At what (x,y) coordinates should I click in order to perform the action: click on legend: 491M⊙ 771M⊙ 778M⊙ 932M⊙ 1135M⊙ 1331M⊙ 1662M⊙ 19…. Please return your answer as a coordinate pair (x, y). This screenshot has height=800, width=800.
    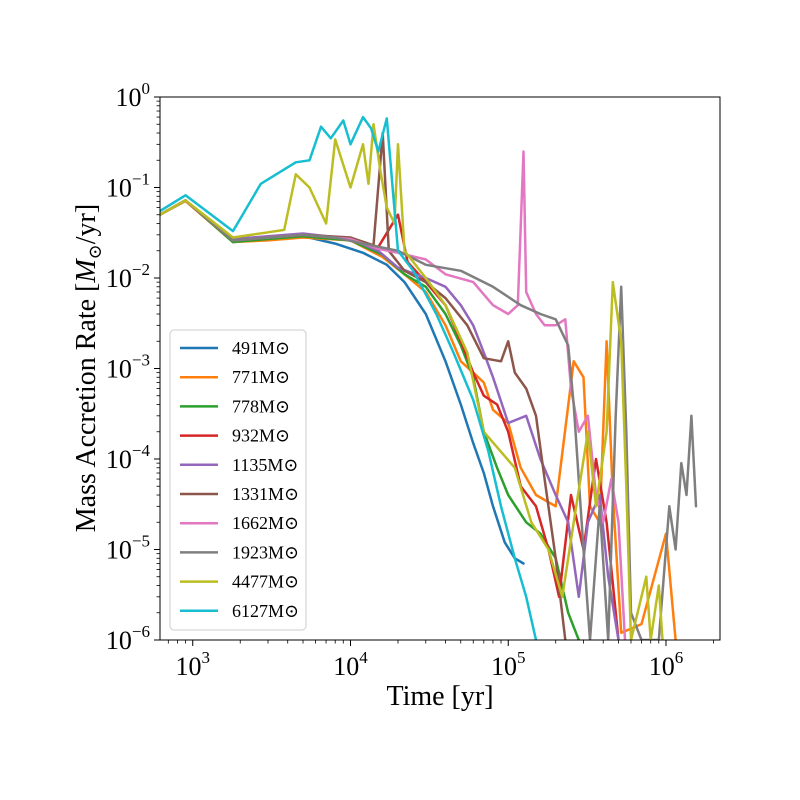
    Looking at the image, I should click on (238, 480).